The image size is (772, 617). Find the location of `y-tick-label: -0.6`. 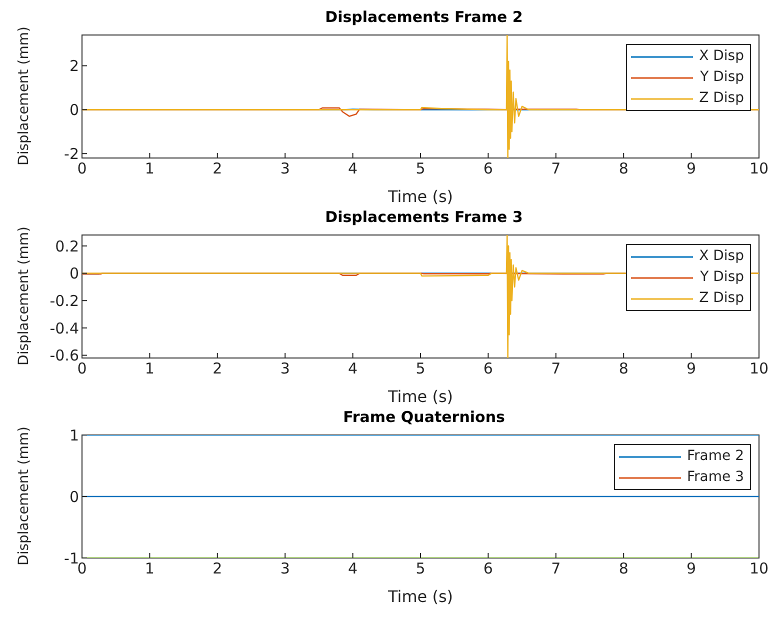

y-tick-label: -0.6 is located at coordinates (64, 355).